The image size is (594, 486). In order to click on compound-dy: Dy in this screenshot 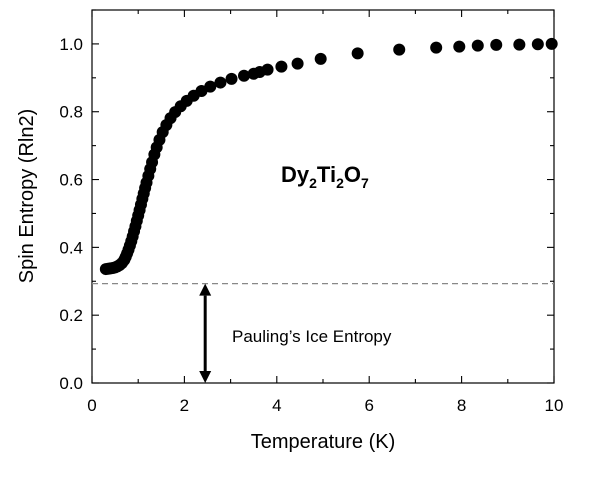, I will do `click(295, 174)`.